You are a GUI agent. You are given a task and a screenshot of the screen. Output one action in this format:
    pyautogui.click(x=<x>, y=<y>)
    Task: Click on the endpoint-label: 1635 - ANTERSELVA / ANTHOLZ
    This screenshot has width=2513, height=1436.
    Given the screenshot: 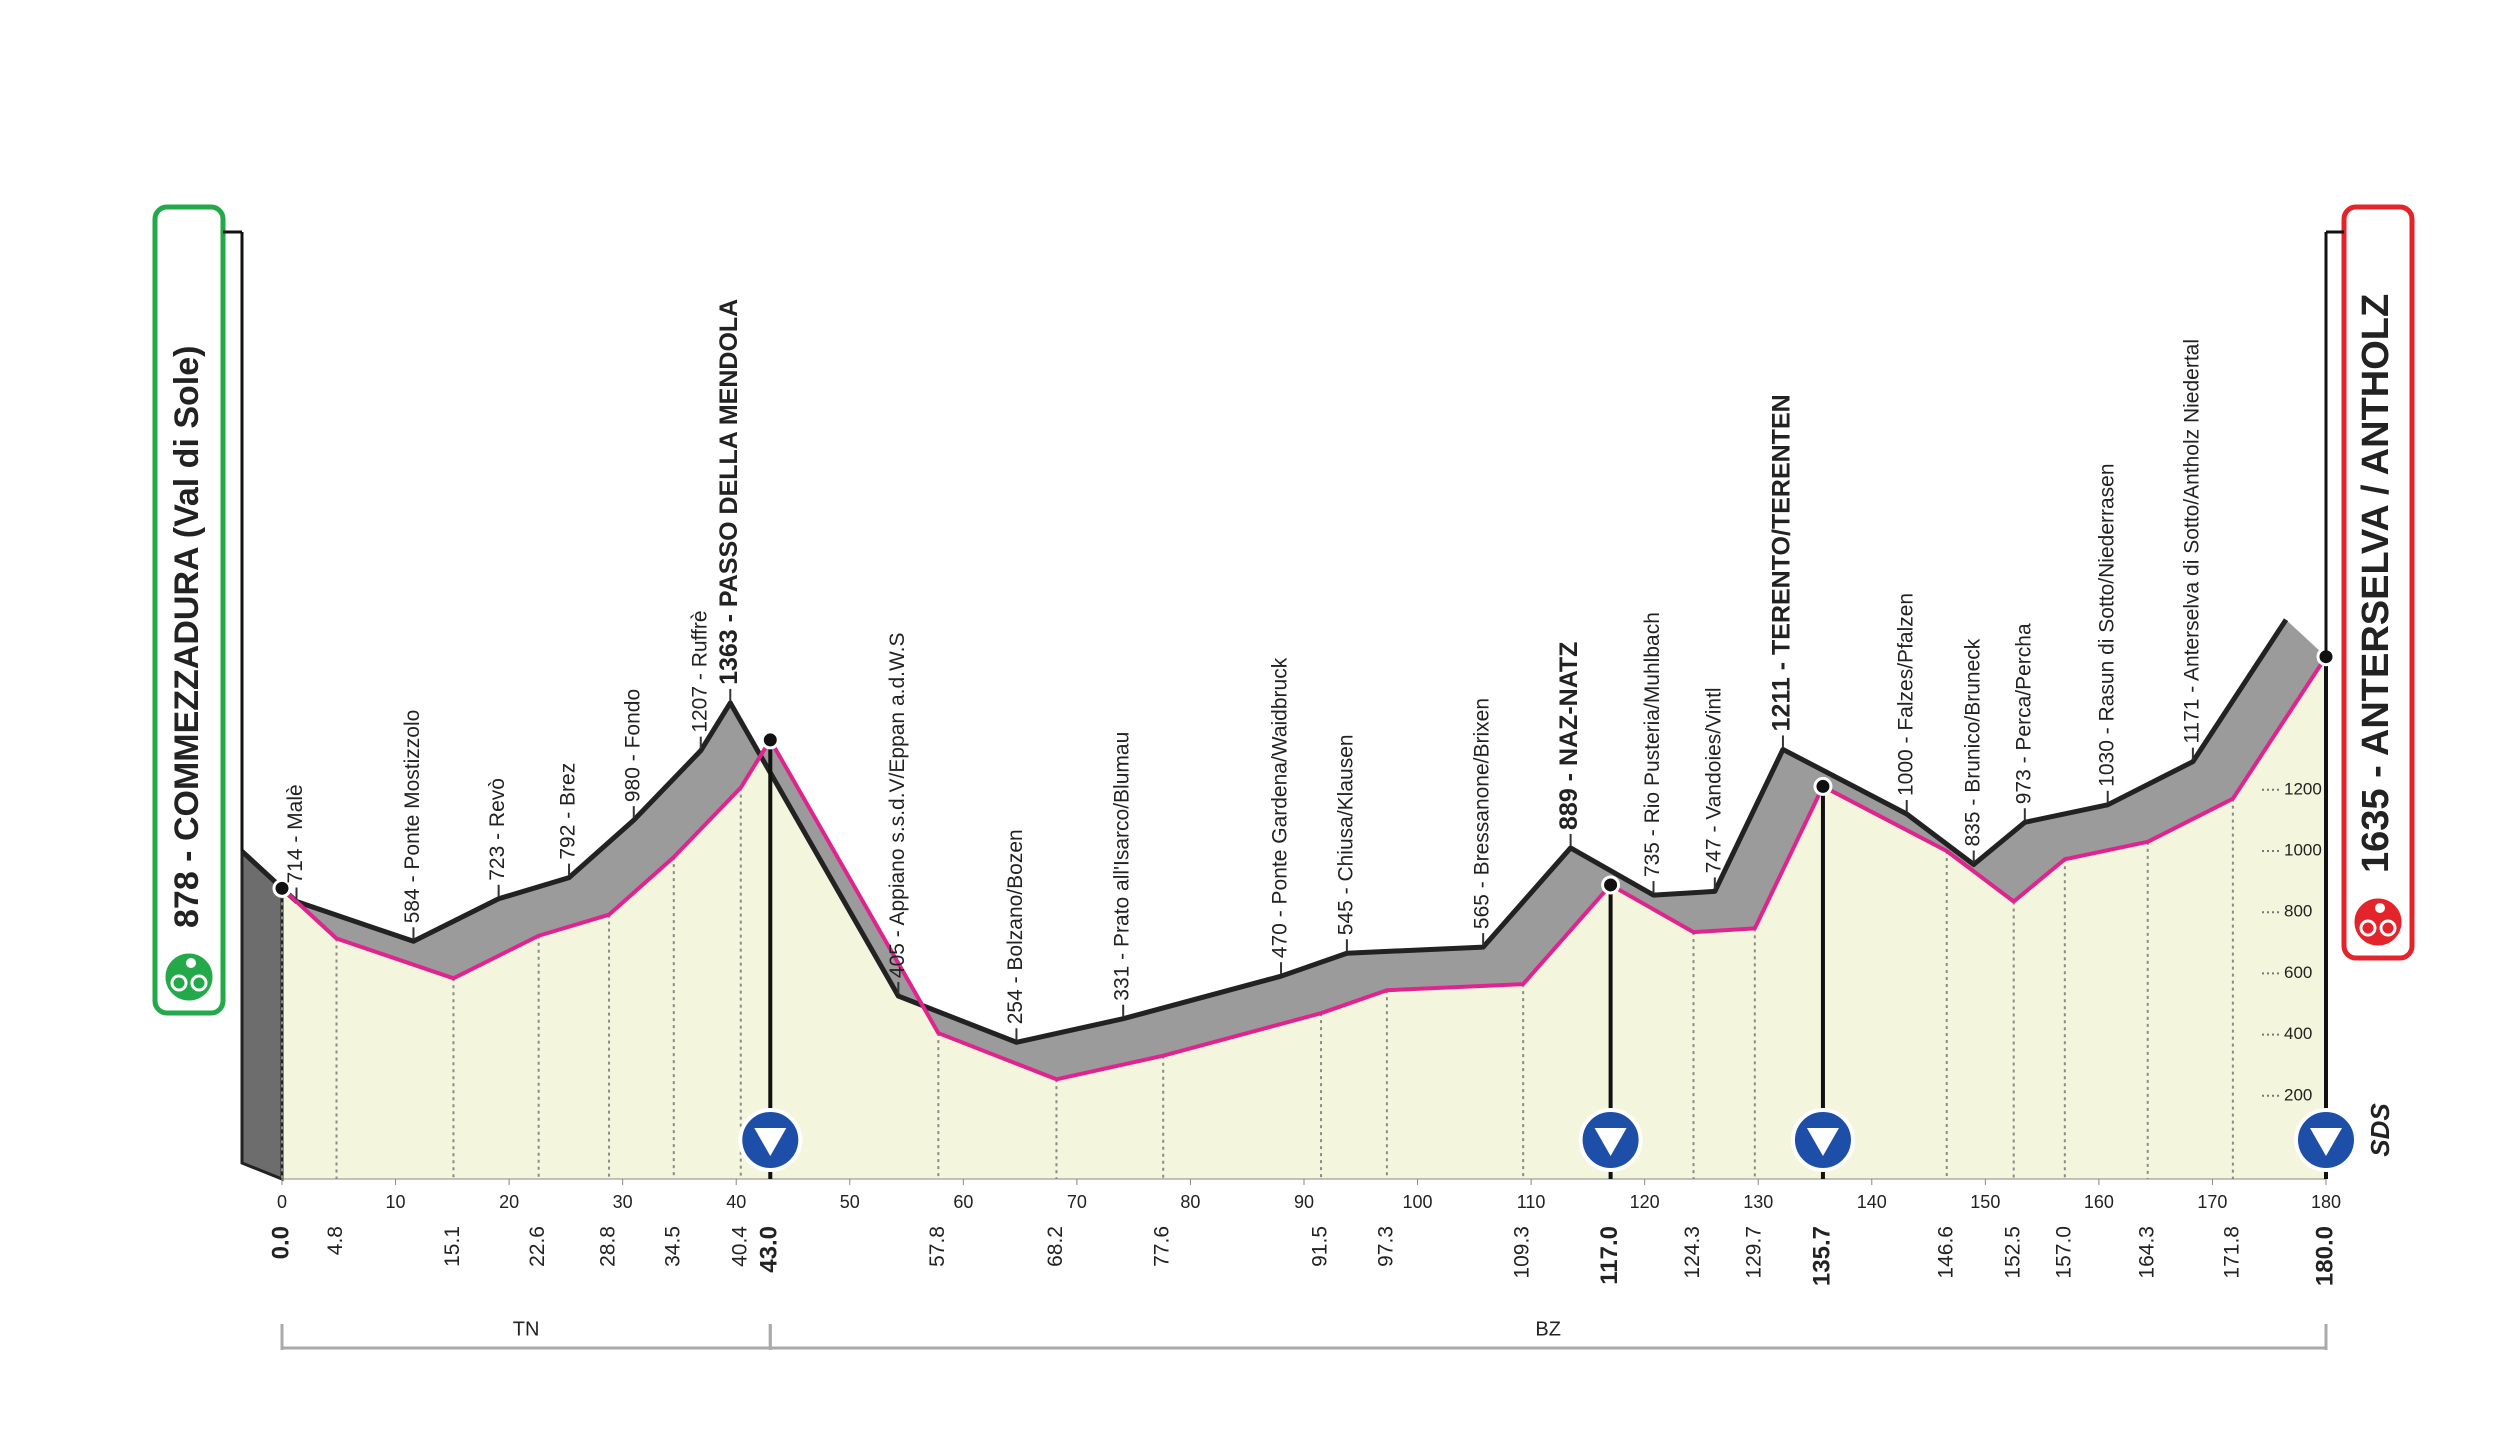 What is the action you would take?
    pyautogui.click(x=2376, y=583)
    